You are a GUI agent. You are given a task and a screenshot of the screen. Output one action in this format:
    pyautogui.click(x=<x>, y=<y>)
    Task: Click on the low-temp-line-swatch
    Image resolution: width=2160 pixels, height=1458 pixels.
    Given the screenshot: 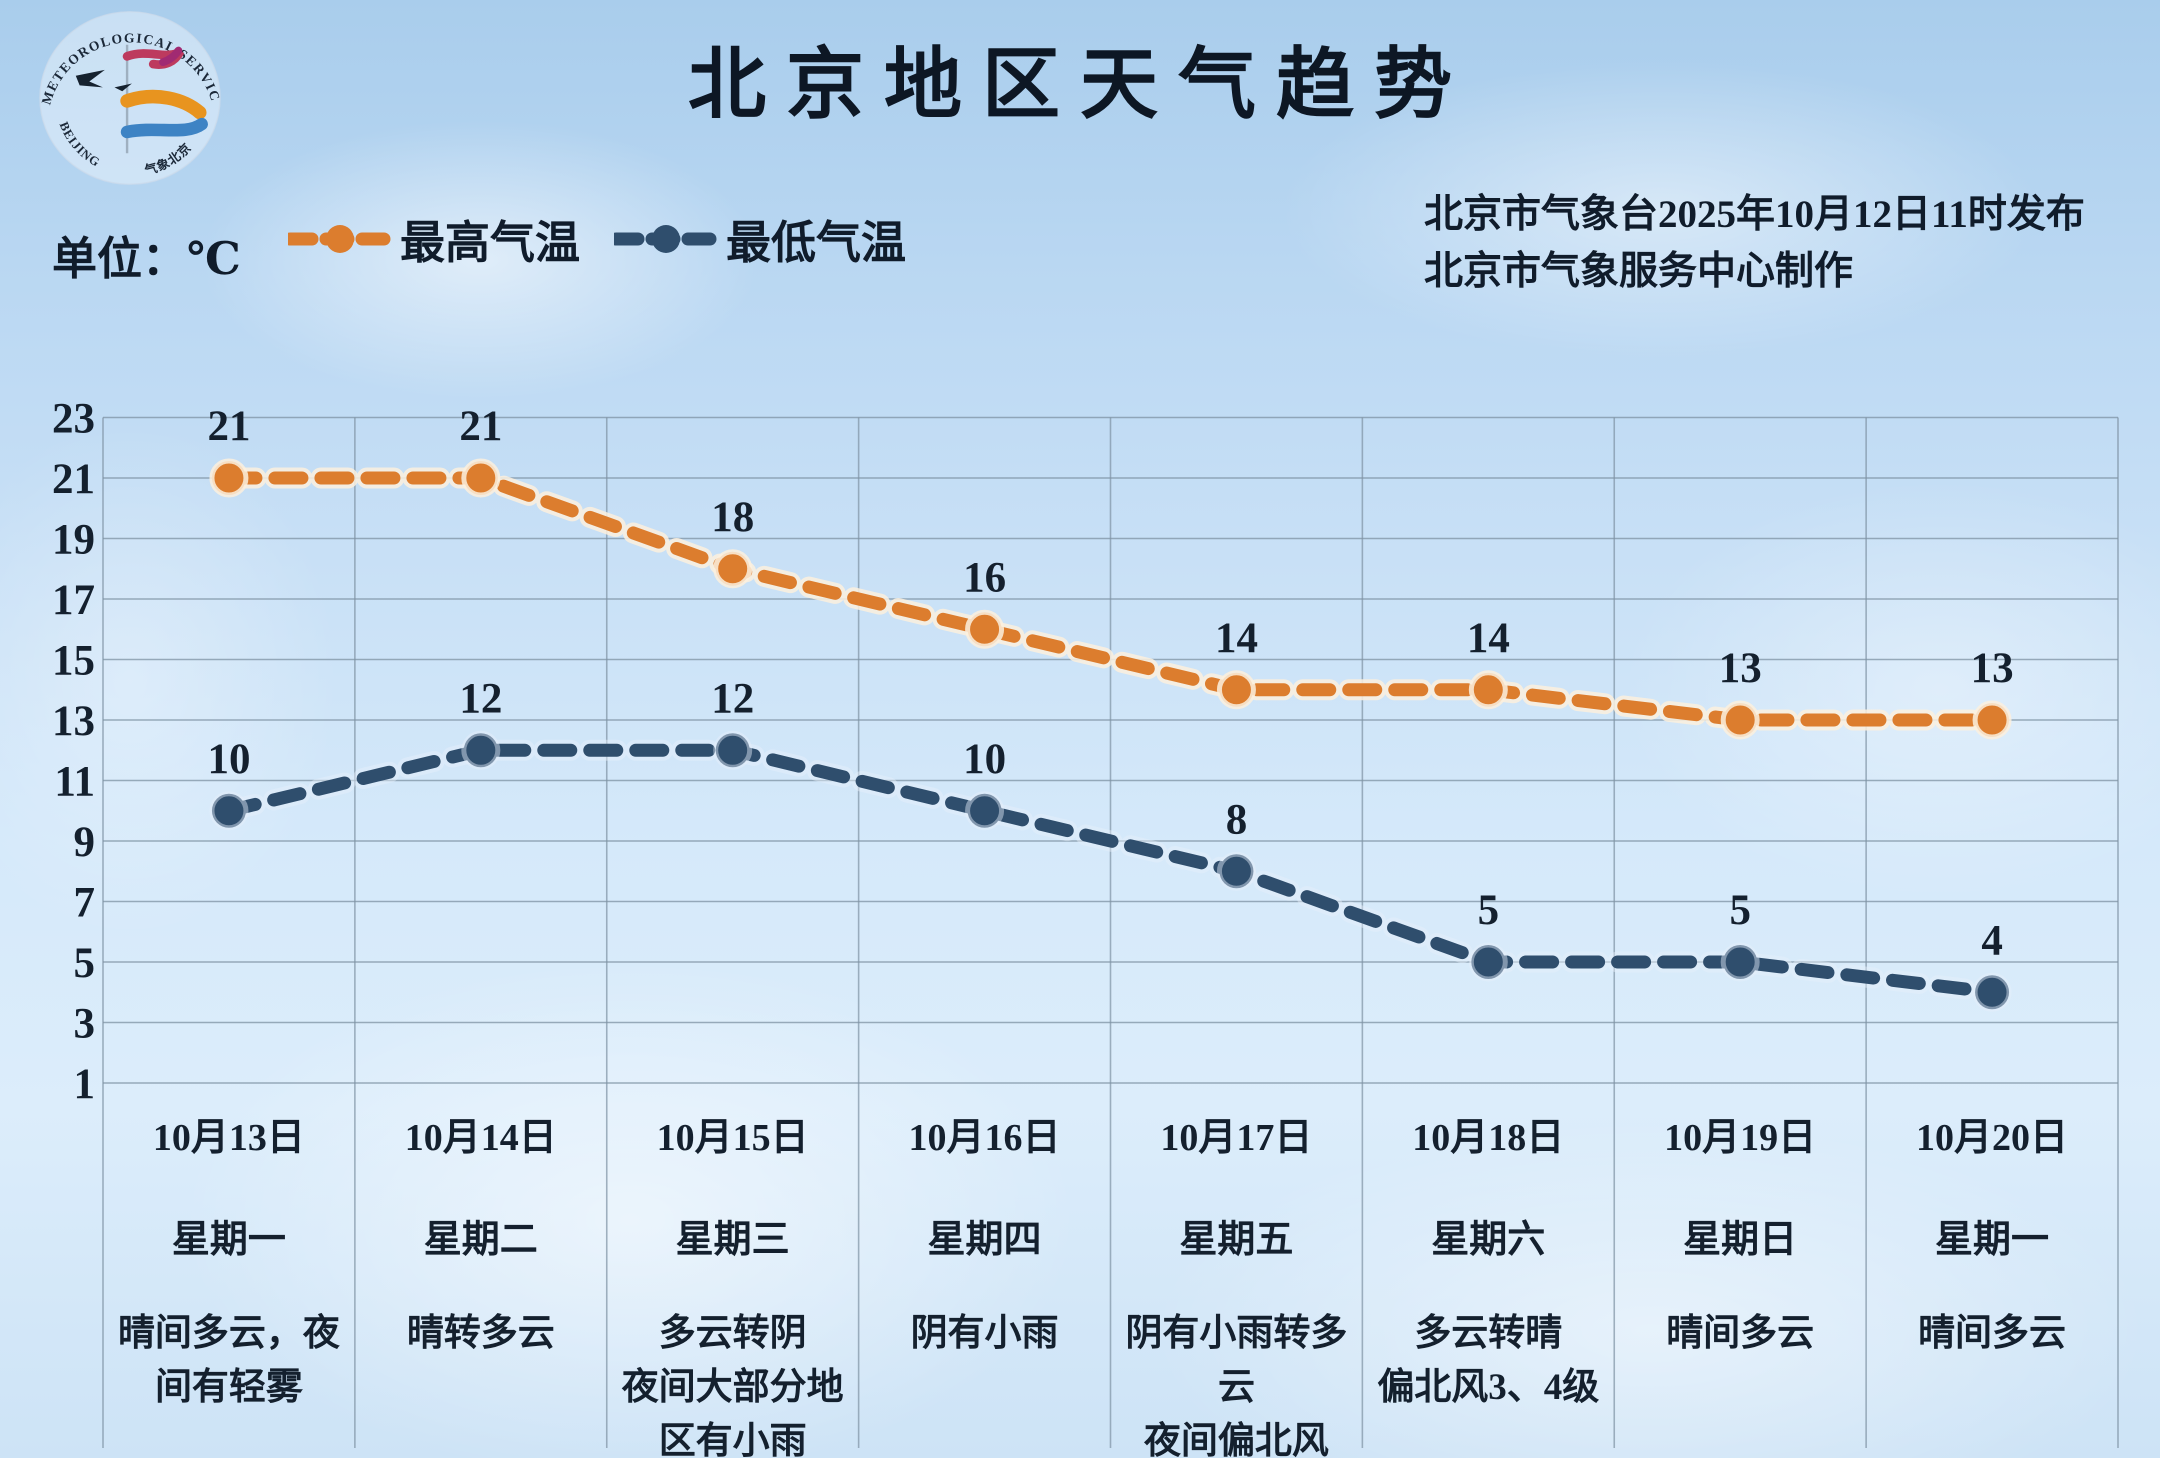 What is the action you would take?
    pyautogui.click(x=666, y=238)
    